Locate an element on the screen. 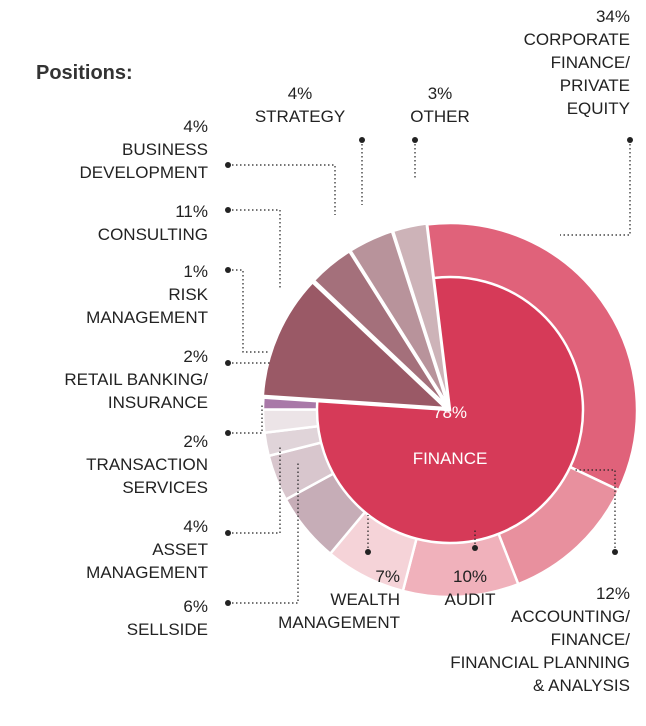  slice-label: 3% OTHER is located at coordinates (440, 105).